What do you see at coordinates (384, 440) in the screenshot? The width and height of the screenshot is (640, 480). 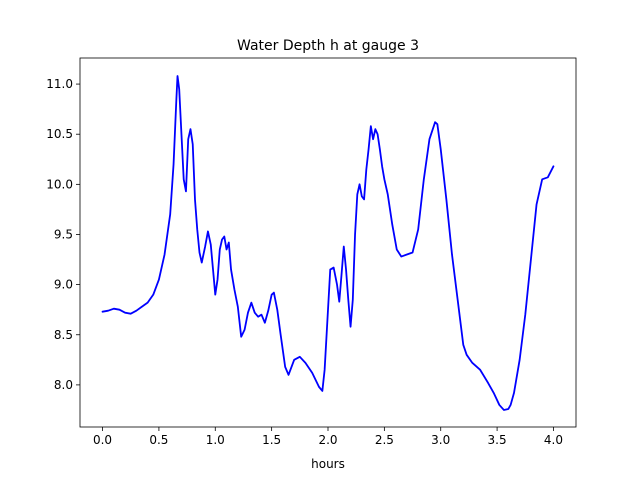 I see `x-tick-label: 2.5` at bounding box center [384, 440].